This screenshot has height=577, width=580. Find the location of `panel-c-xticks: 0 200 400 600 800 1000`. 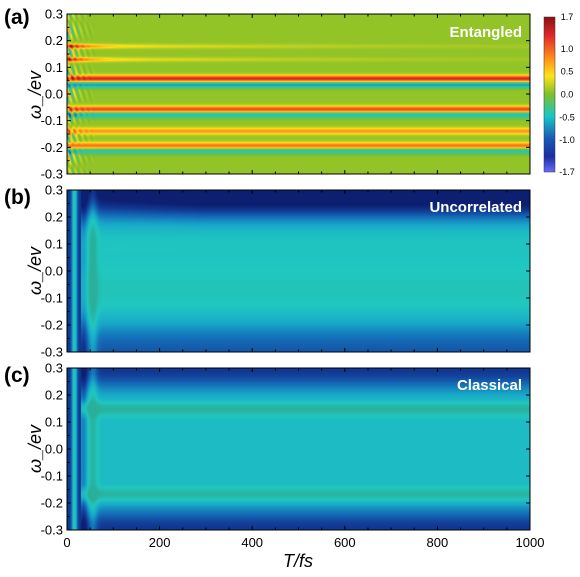

panel-c-xticks: 0 200 400 600 800 1000 is located at coordinates (303, 542).